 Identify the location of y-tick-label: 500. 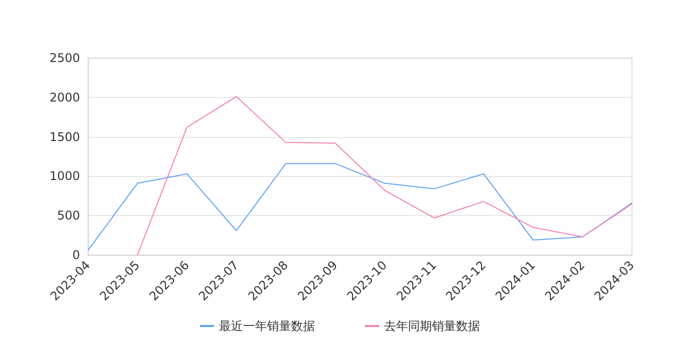
(68, 215).